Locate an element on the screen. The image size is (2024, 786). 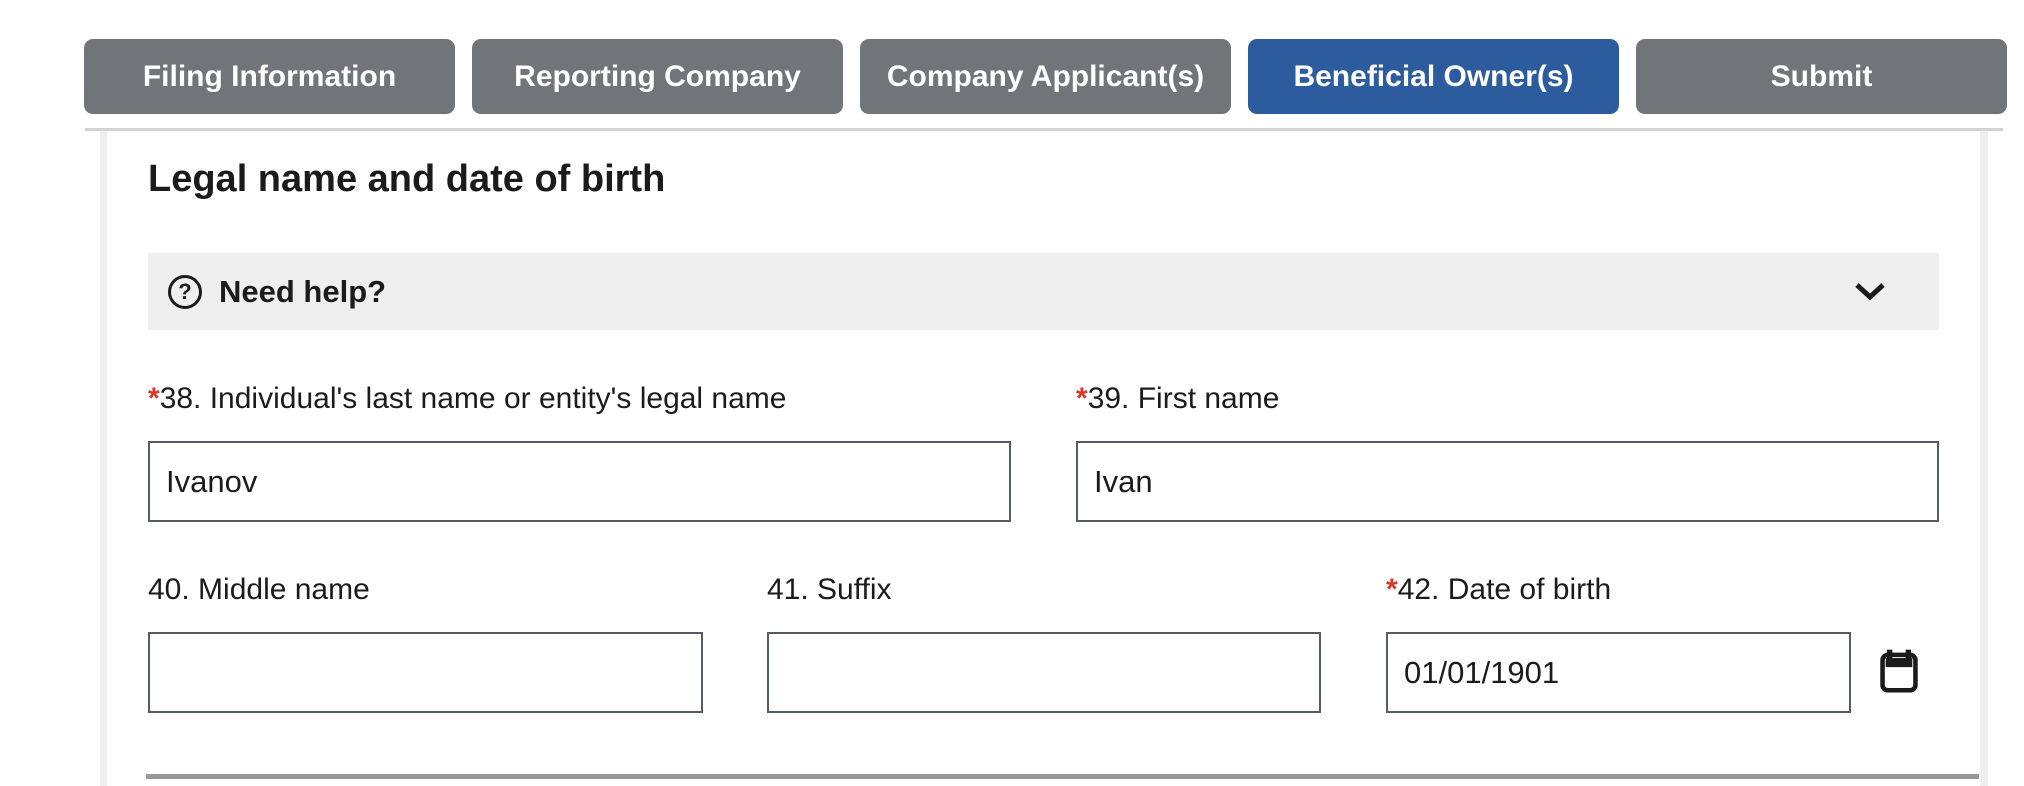
middle-name-input is located at coordinates (425, 672).